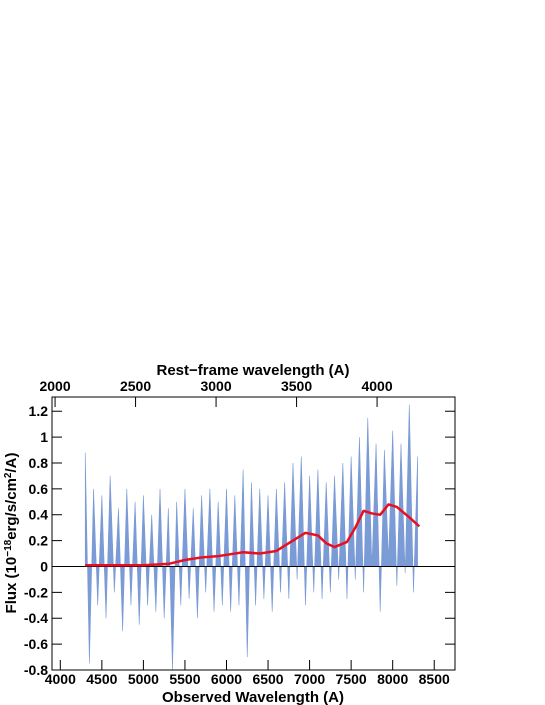 Image resolution: width=545 pixels, height=705 pixels. Describe the element at coordinates (226, 679) in the screenshot. I see `x-tick-label: 6000` at that location.